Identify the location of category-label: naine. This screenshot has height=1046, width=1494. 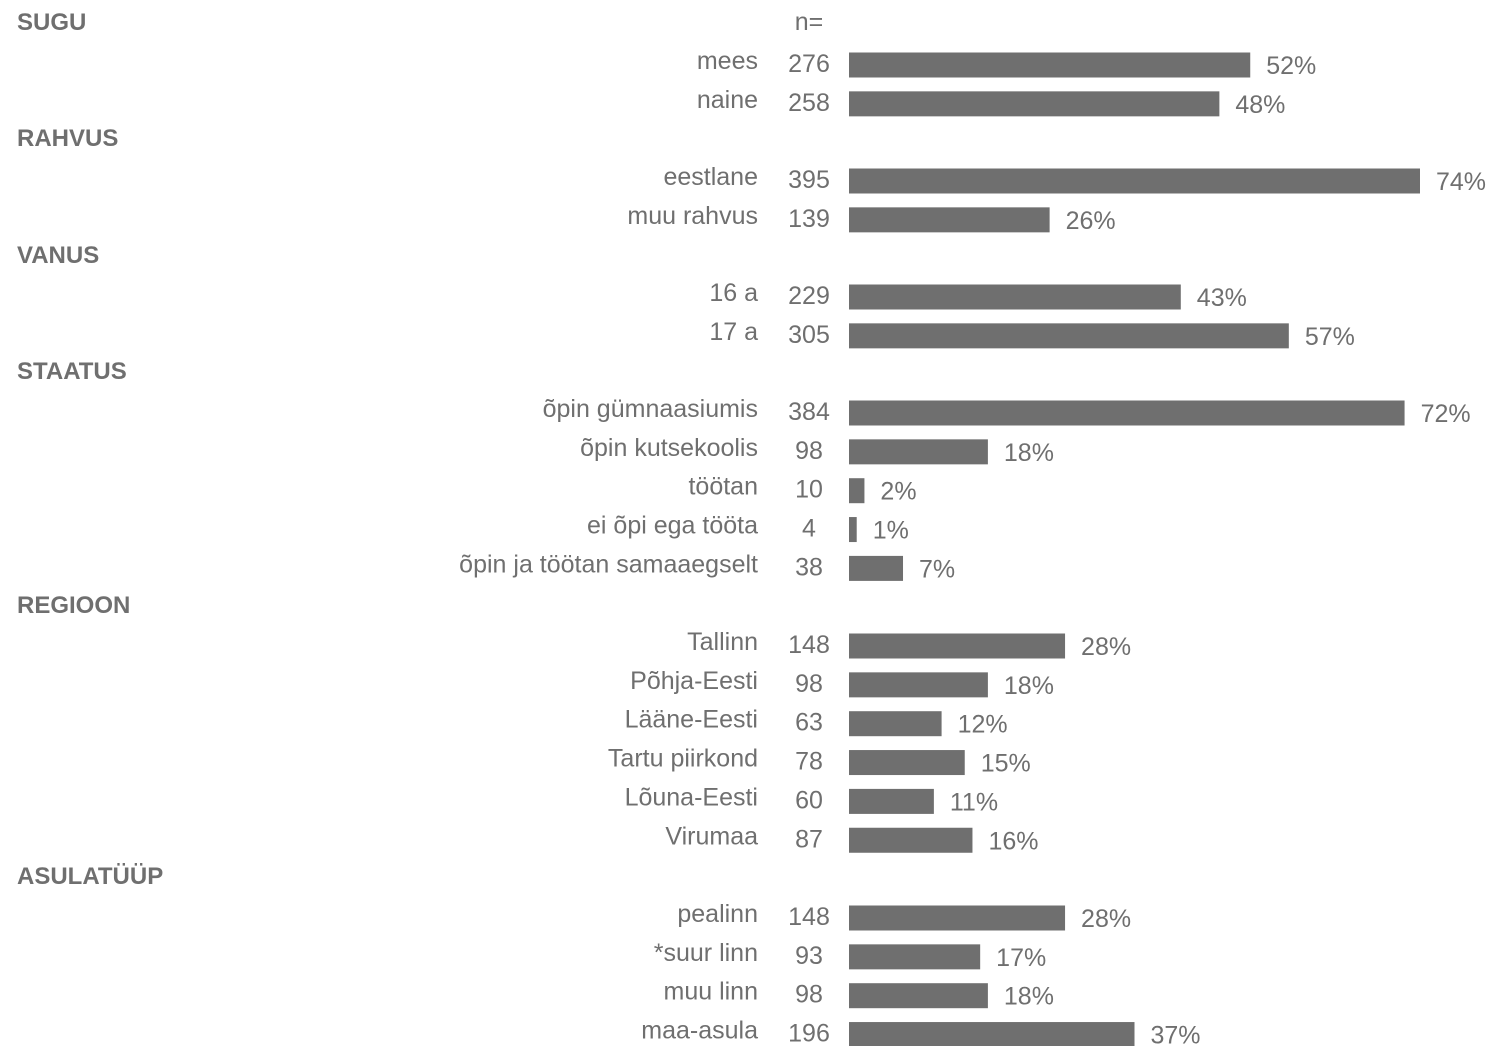
(727, 100).